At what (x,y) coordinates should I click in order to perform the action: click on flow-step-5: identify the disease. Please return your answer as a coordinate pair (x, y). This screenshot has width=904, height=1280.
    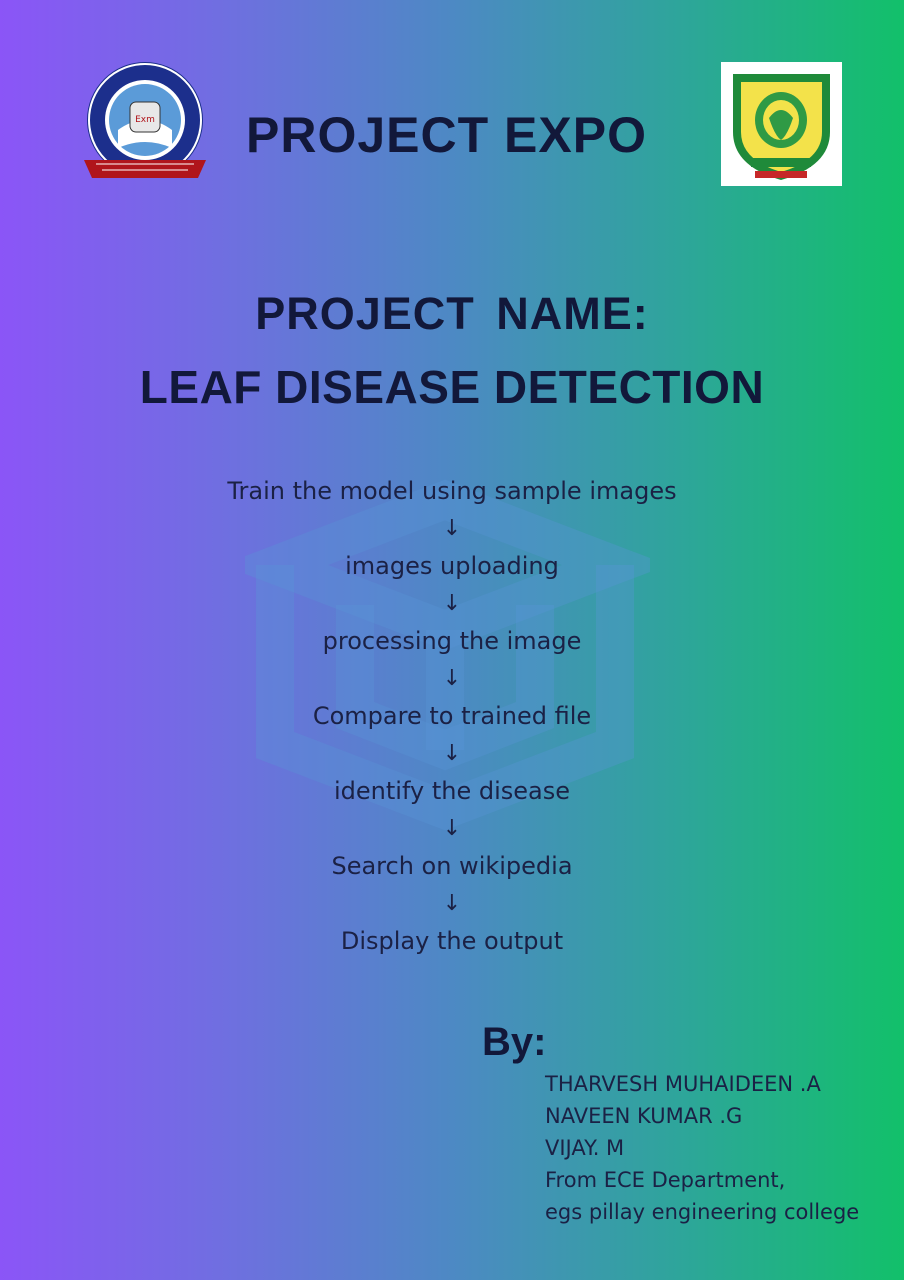
    Looking at the image, I should click on (452, 791).